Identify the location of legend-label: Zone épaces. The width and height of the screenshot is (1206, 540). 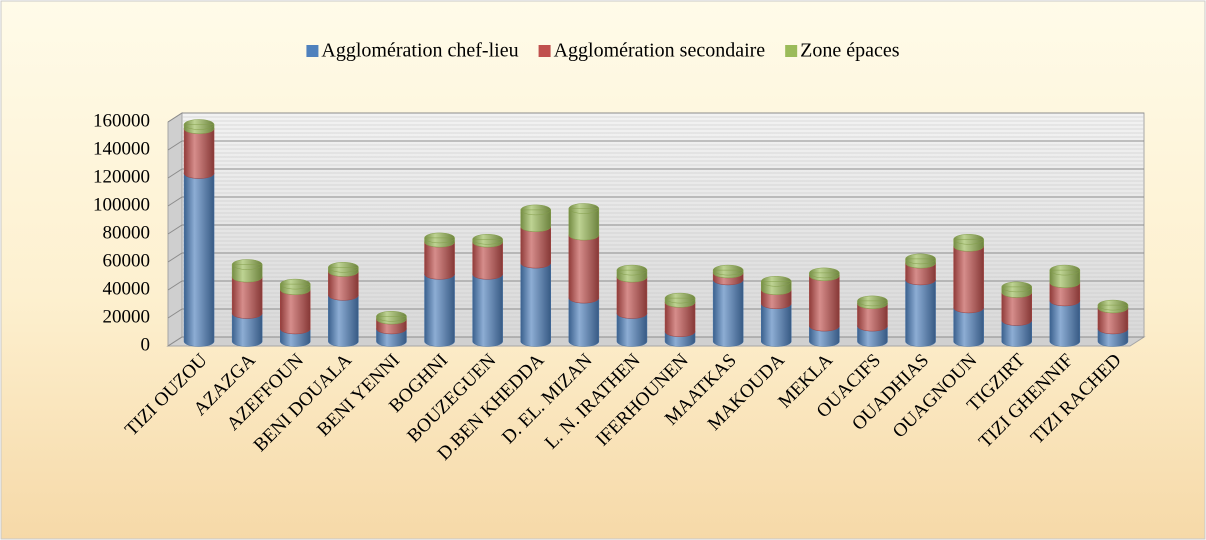
(850, 51).